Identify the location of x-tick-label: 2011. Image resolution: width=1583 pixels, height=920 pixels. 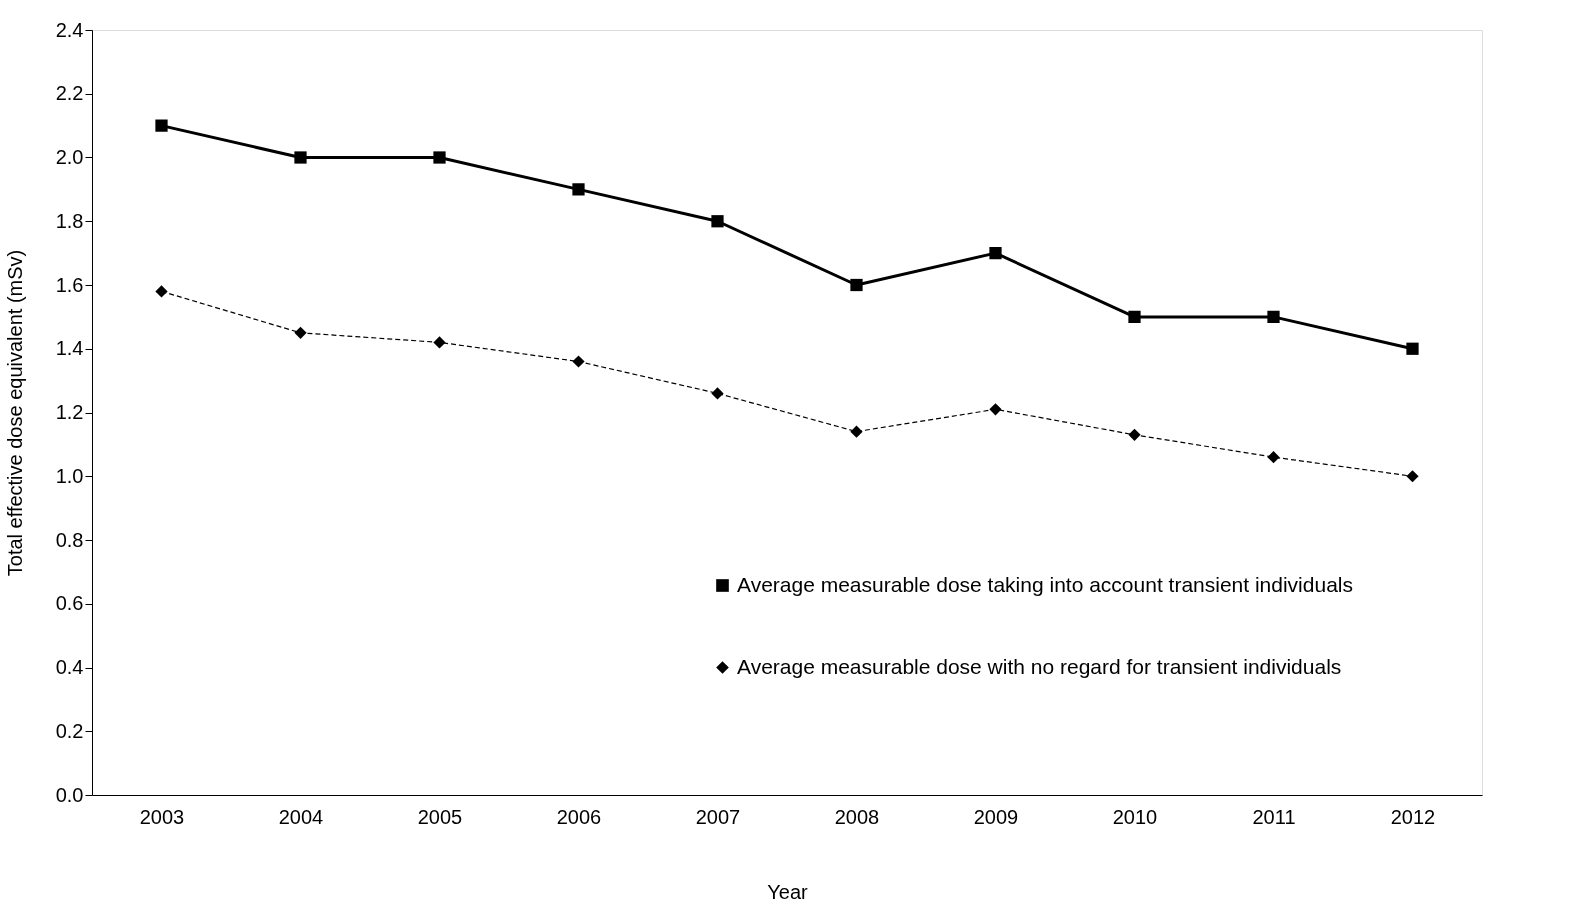
(1274, 816).